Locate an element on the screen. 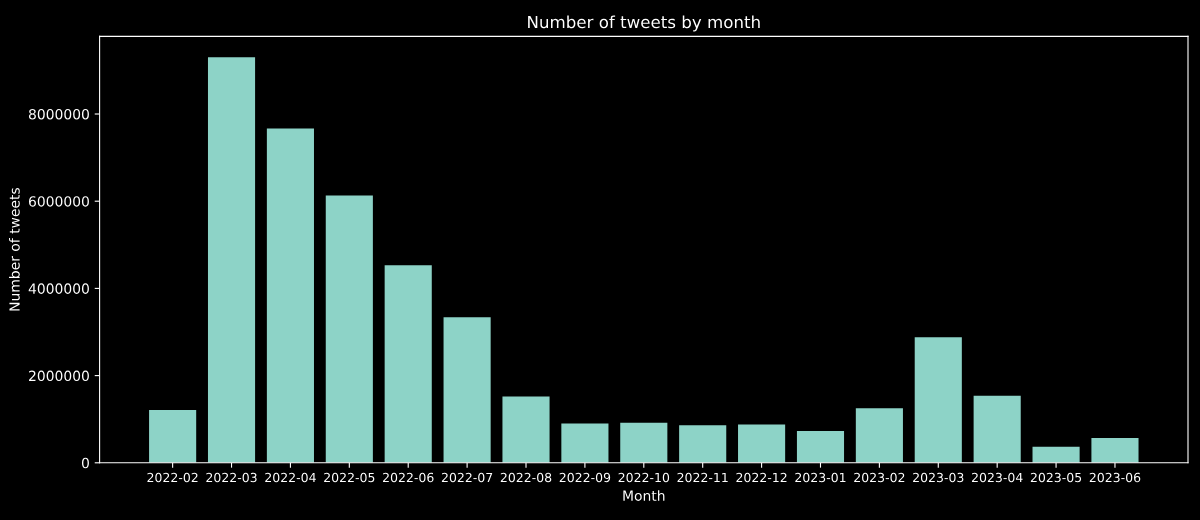 The height and width of the screenshot is (520, 1200). x-tick-label: 2022-12 is located at coordinates (761, 477).